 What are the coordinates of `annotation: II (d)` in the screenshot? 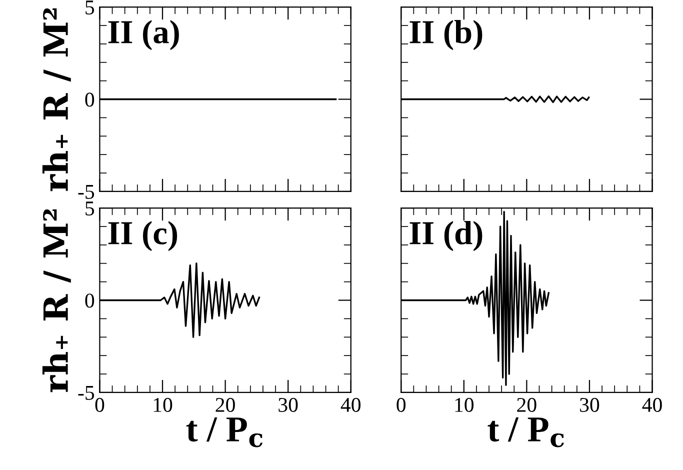 It's located at (446, 236).